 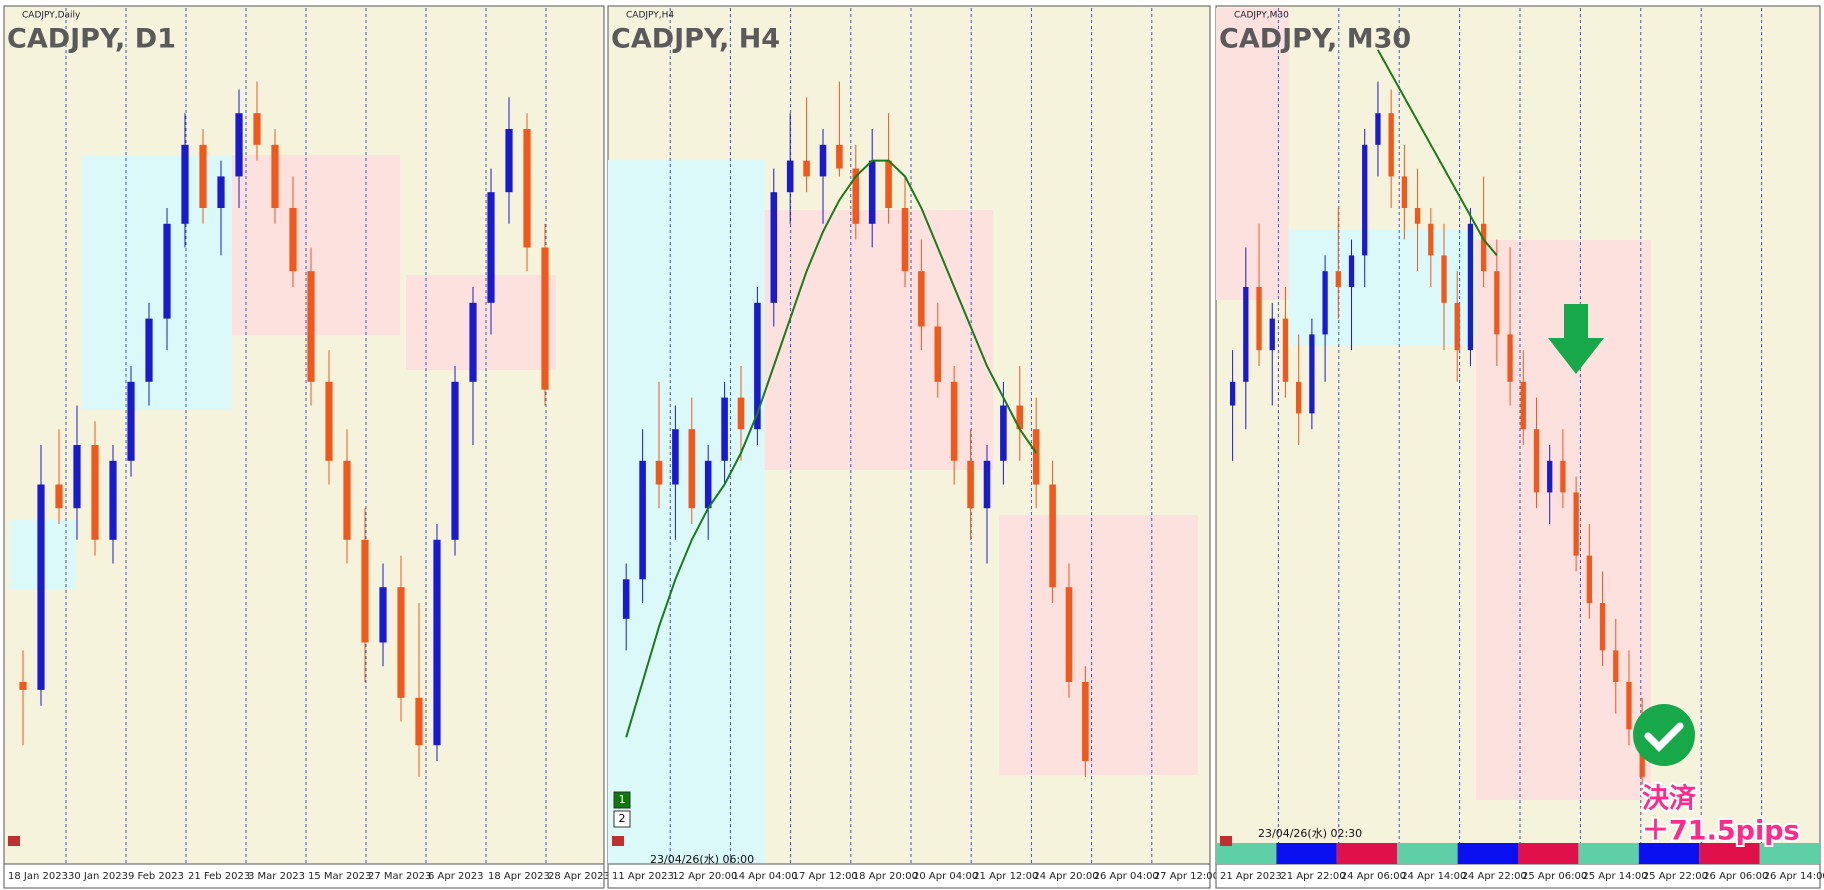 What do you see at coordinates (885, 876) in the screenshot?
I see `x-tick-label: 18 Apr 20:00` at bounding box center [885, 876].